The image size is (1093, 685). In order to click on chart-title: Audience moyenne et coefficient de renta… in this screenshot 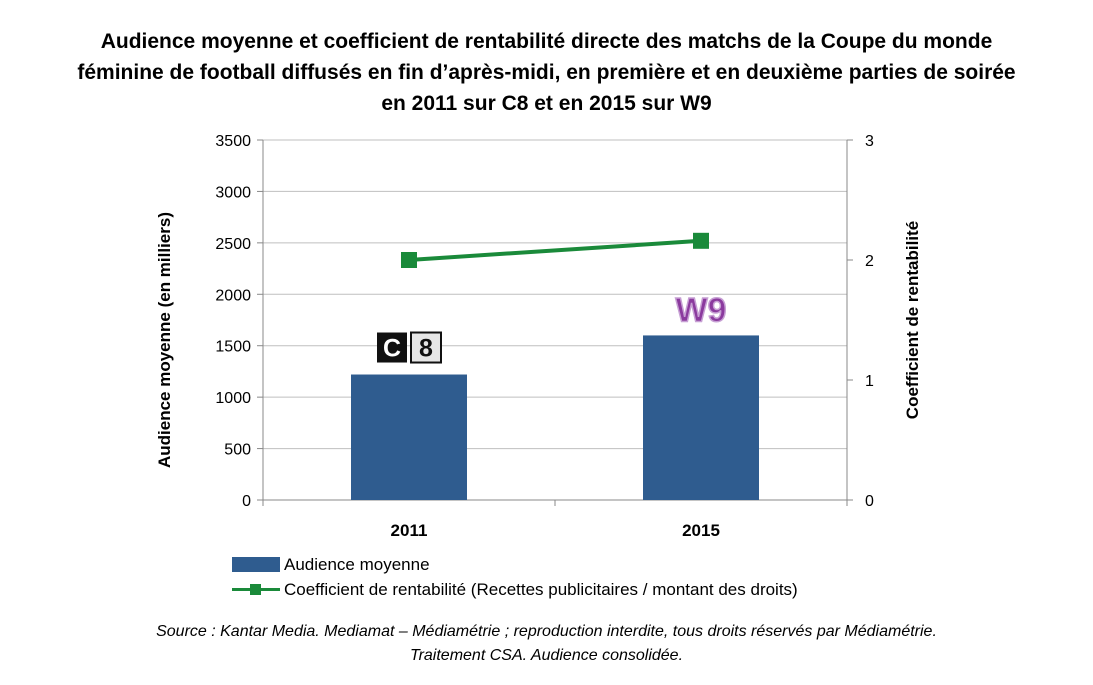, I will do `click(546, 72)`.